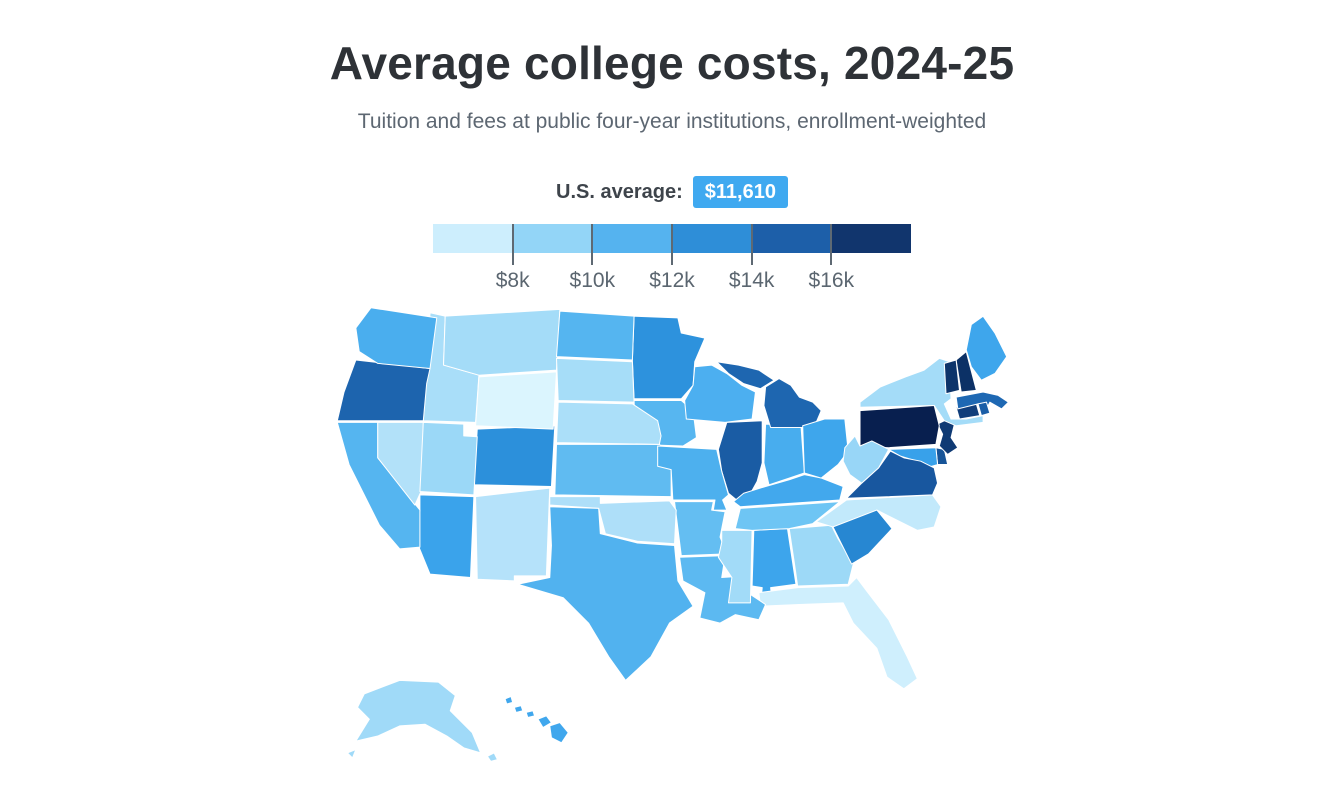  What do you see at coordinates (516, 400) in the screenshot?
I see `state-wy: Wyoming` at bounding box center [516, 400].